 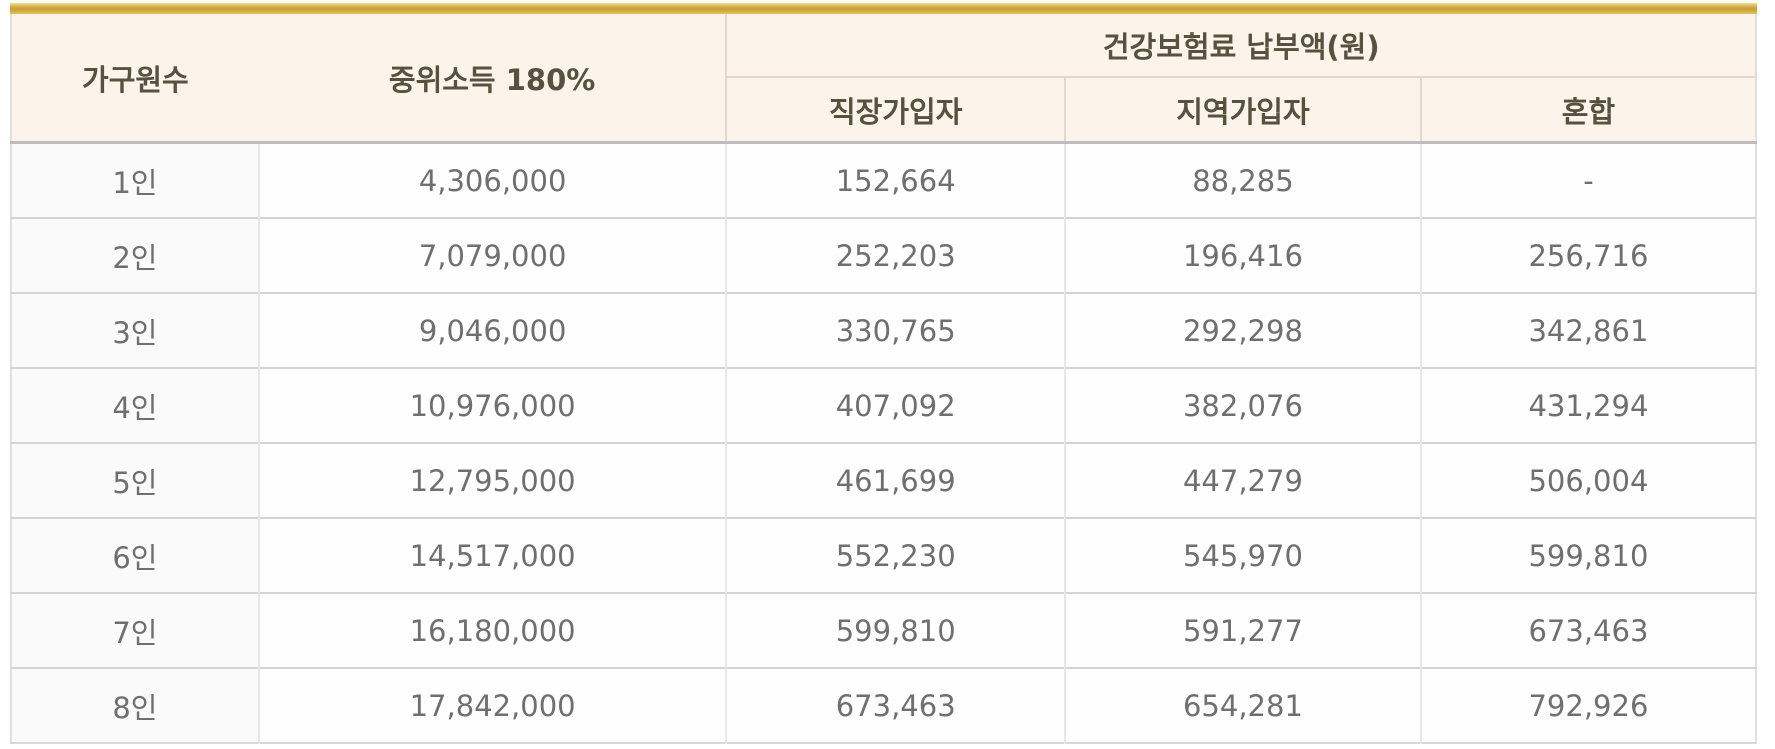 I want to click on cell-regional-amount: 654,281, so click(x=1242, y=705).